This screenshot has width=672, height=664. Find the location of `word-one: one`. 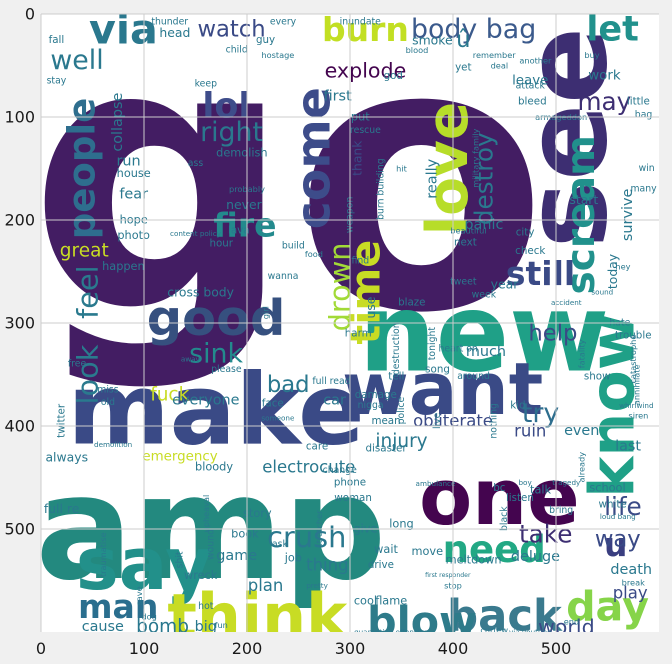

word-one: one is located at coordinates (499, 498).